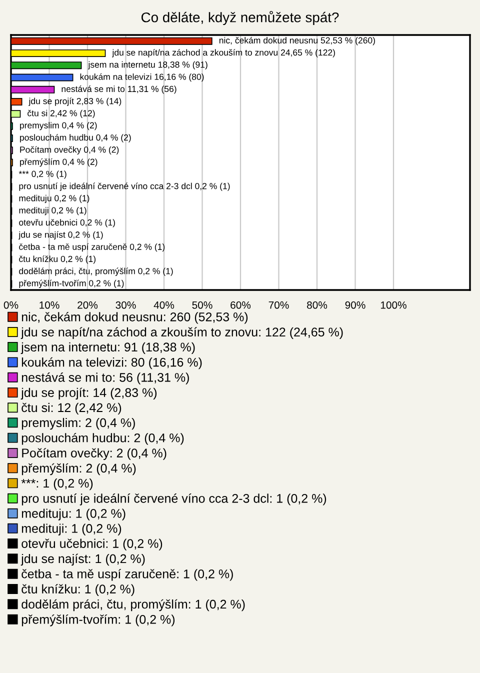 This screenshot has height=673, width=480. What do you see at coordinates (107, 348) in the screenshot?
I see `legend-label: jsem na internetu: 91 (18,38 %)` at bounding box center [107, 348].